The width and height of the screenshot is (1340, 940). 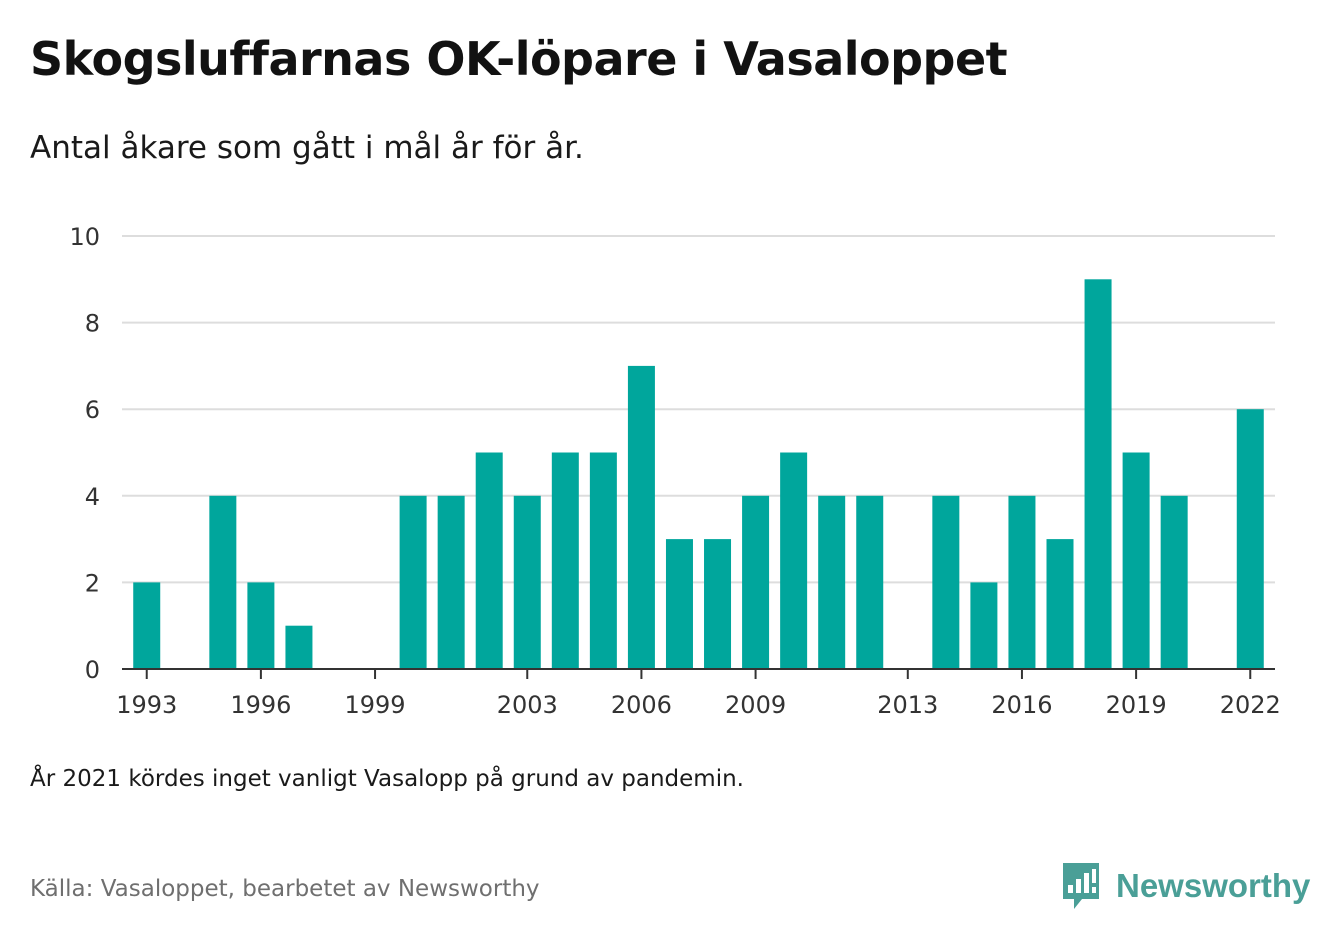 I want to click on x-tick-label: 1996, so click(x=260, y=705).